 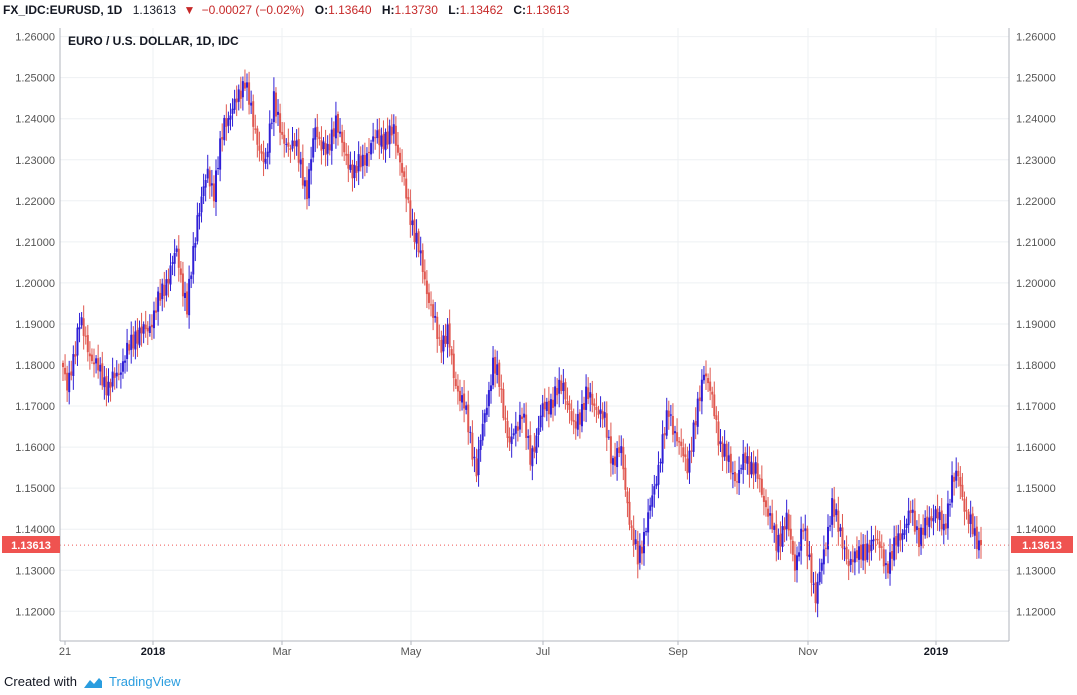 I want to click on attribution: Created with TradingView, so click(x=92, y=682).